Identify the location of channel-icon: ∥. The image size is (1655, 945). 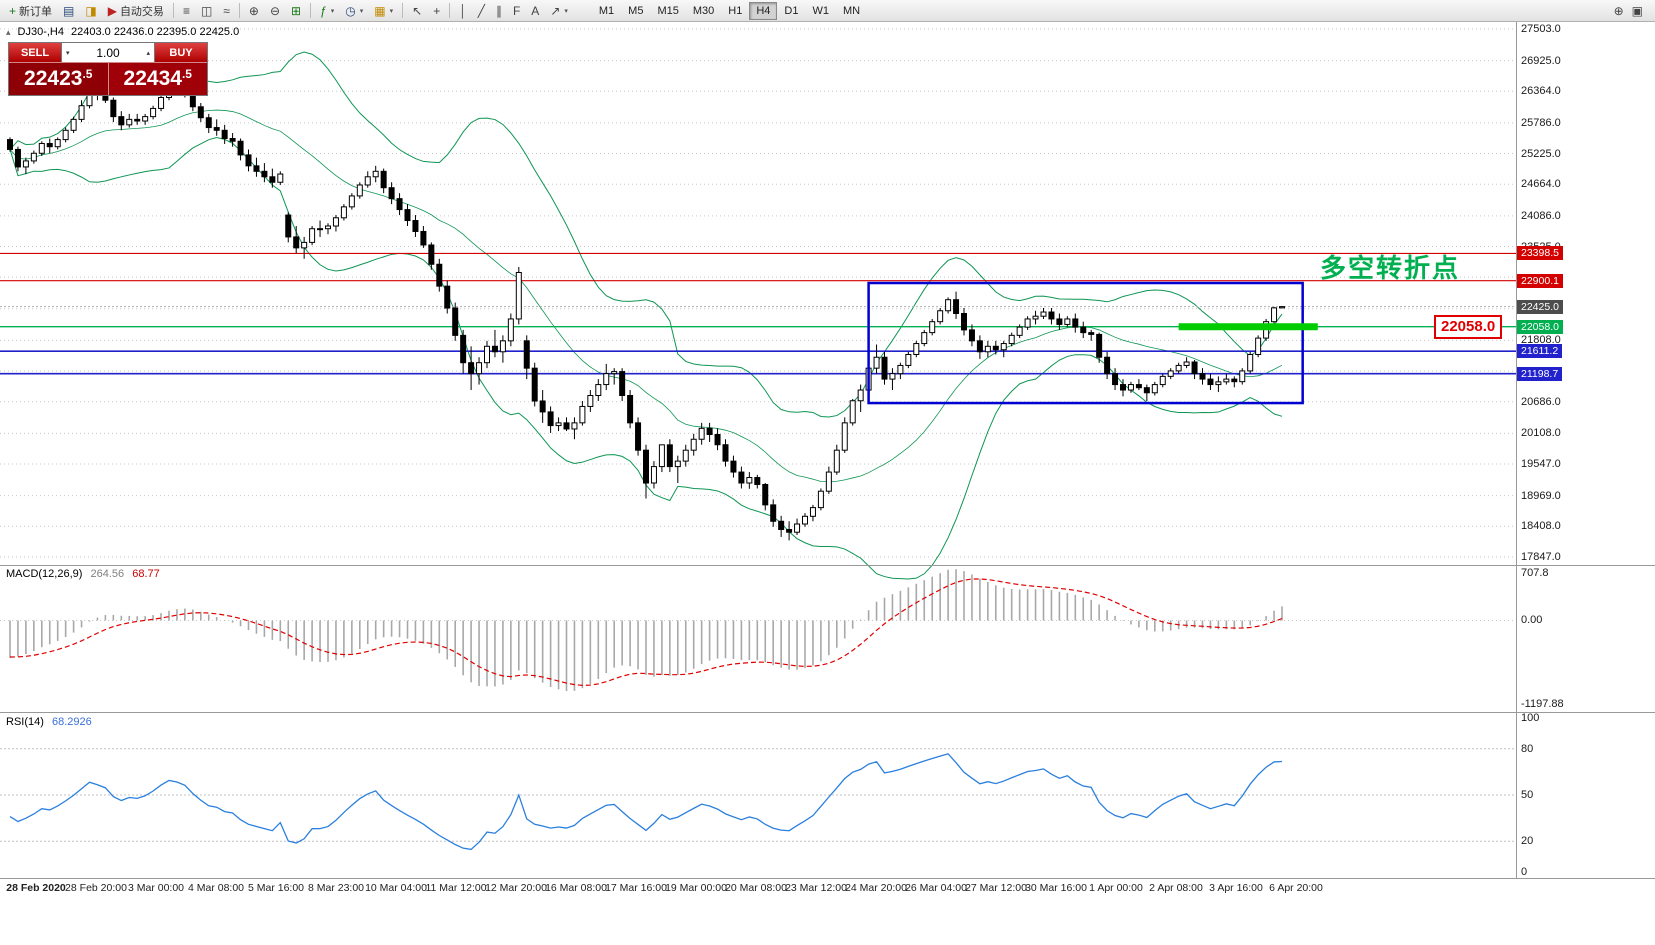
(498, 10).